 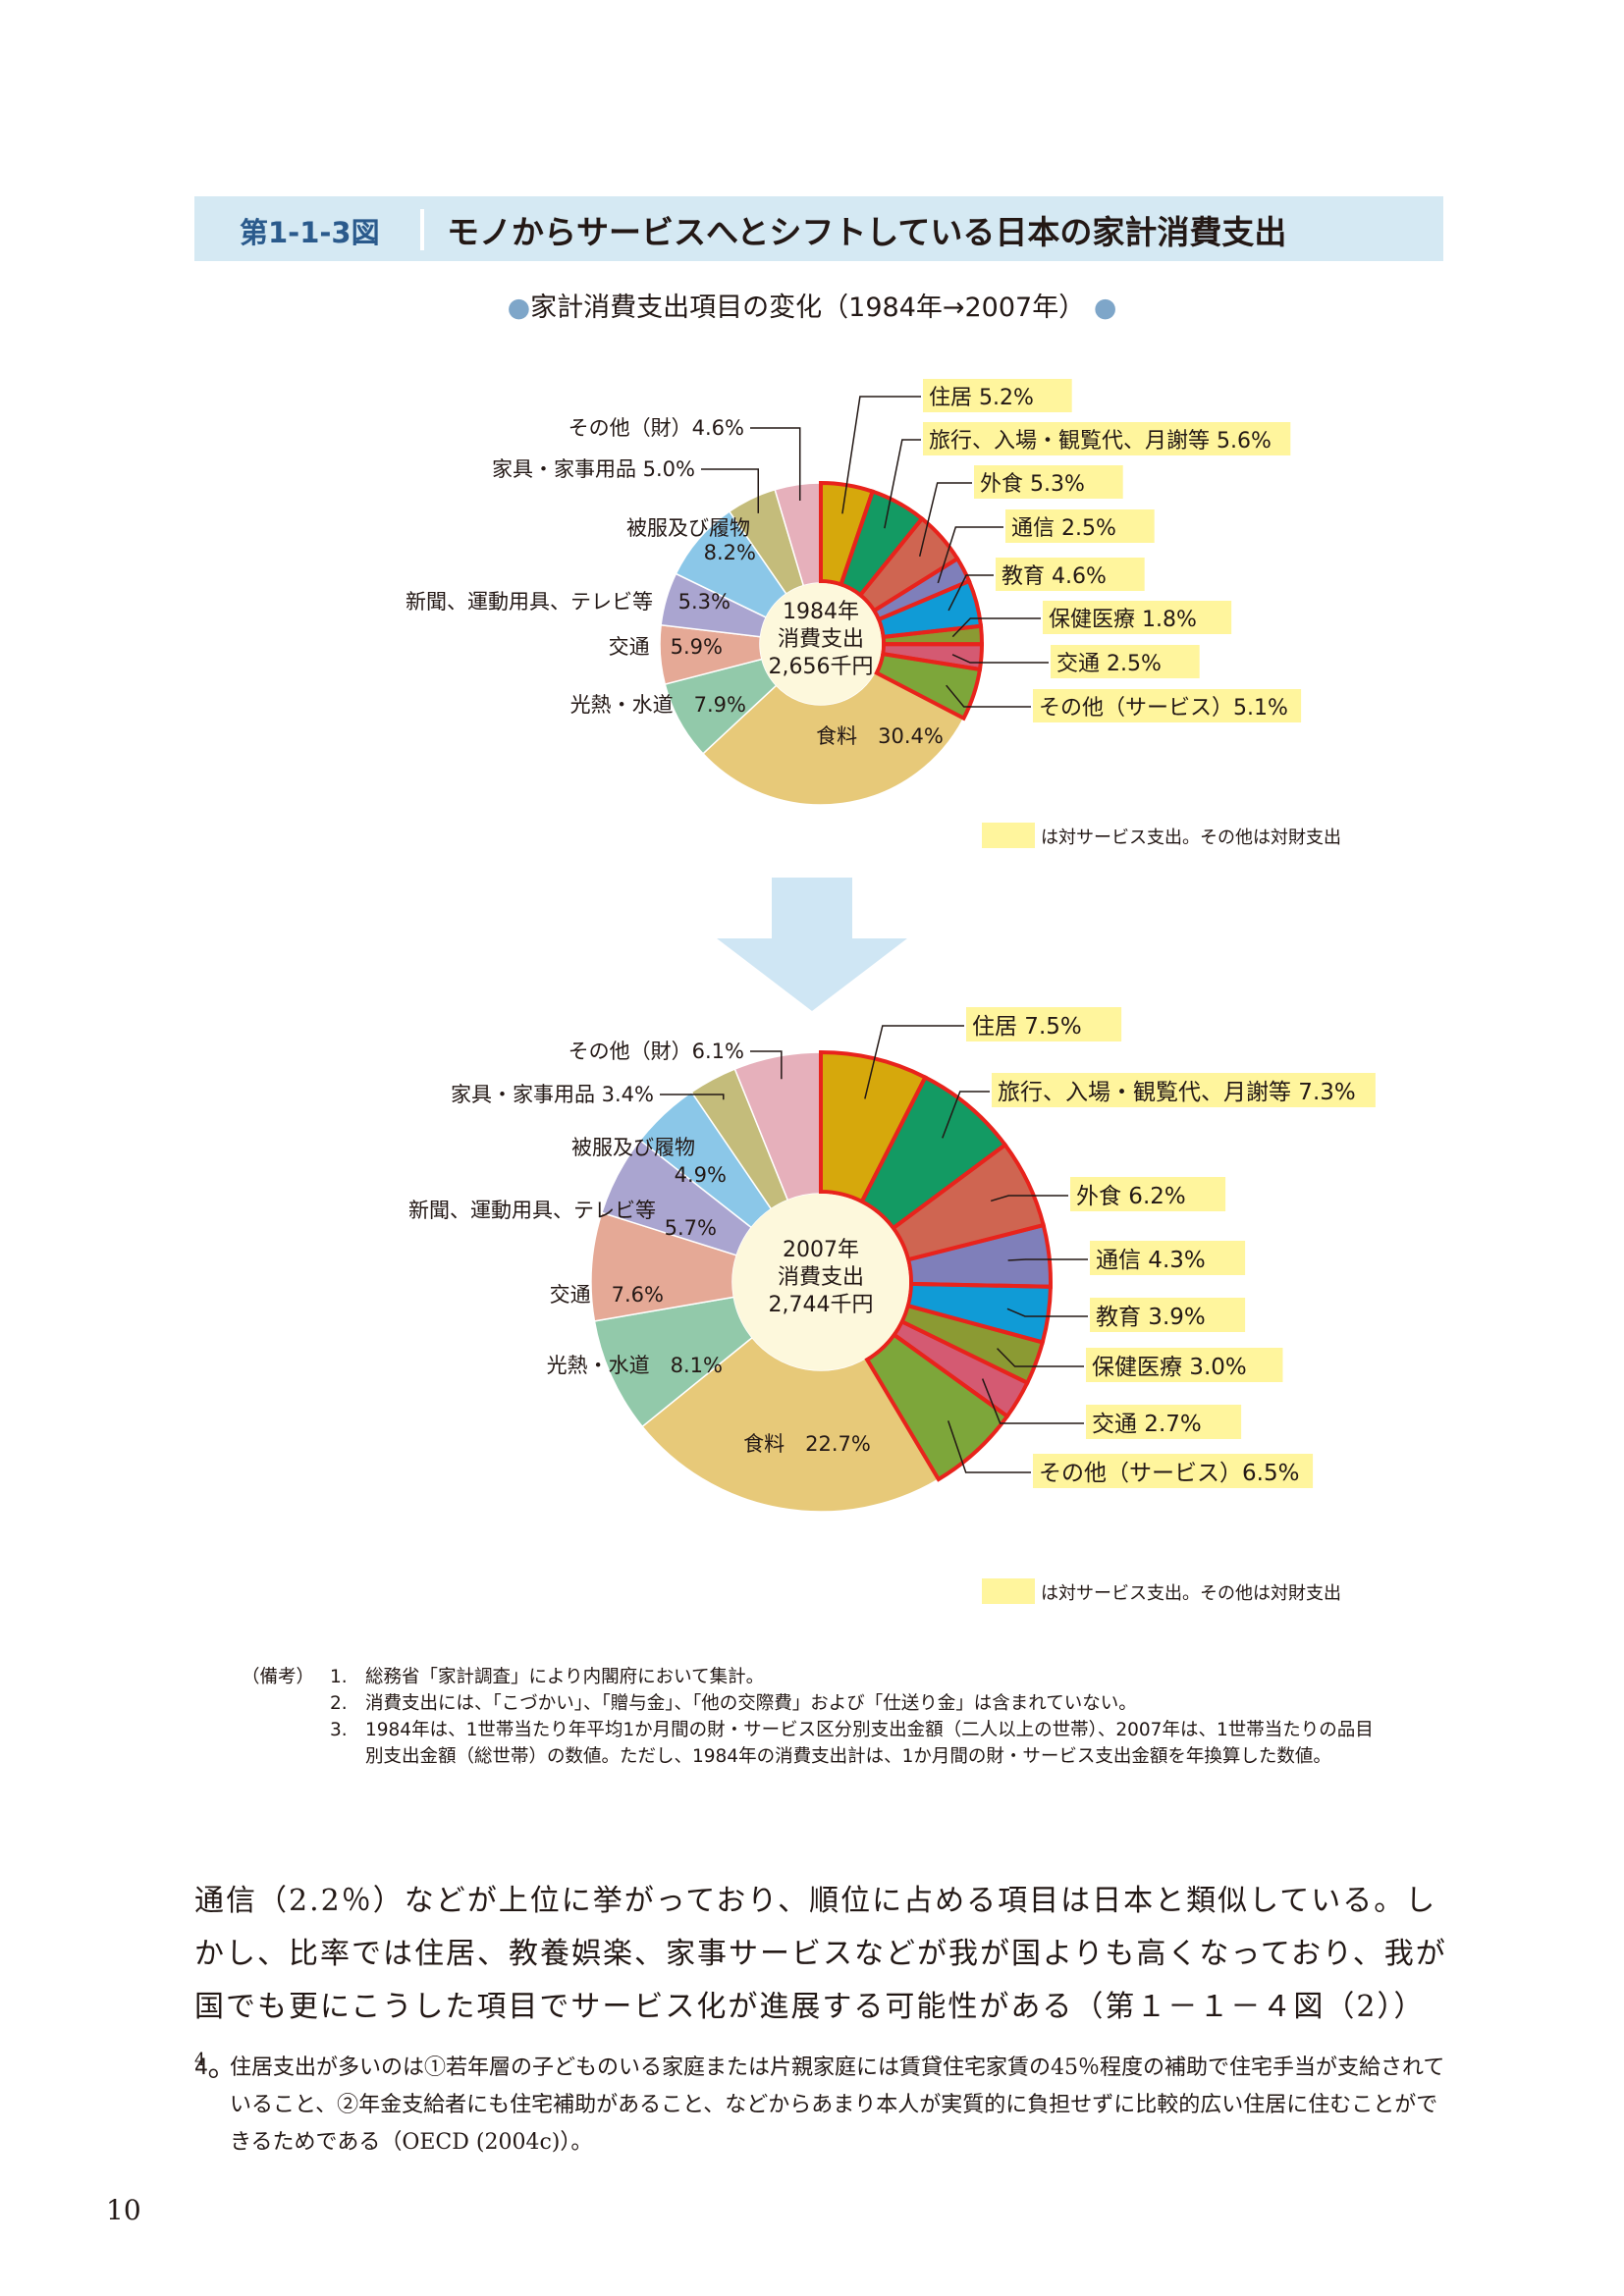 What do you see at coordinates (701, 1175) in the screenshot?
I see `goods-label: 4.9%` at bounding box center [701, 1175].